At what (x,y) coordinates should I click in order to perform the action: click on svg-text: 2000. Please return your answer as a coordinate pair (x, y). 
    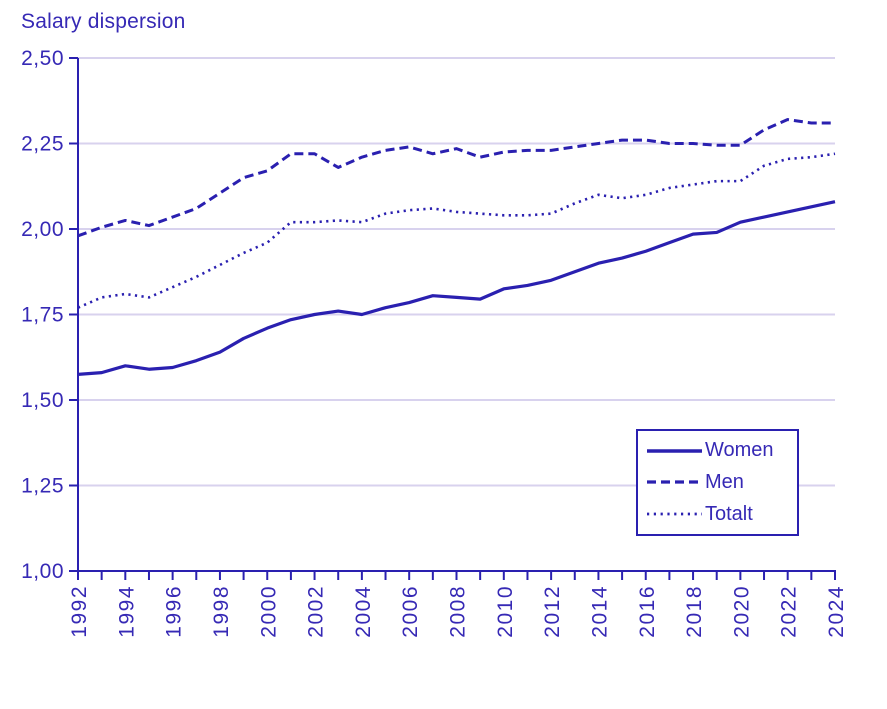
    Looking at the image, I should click on (268, 611).